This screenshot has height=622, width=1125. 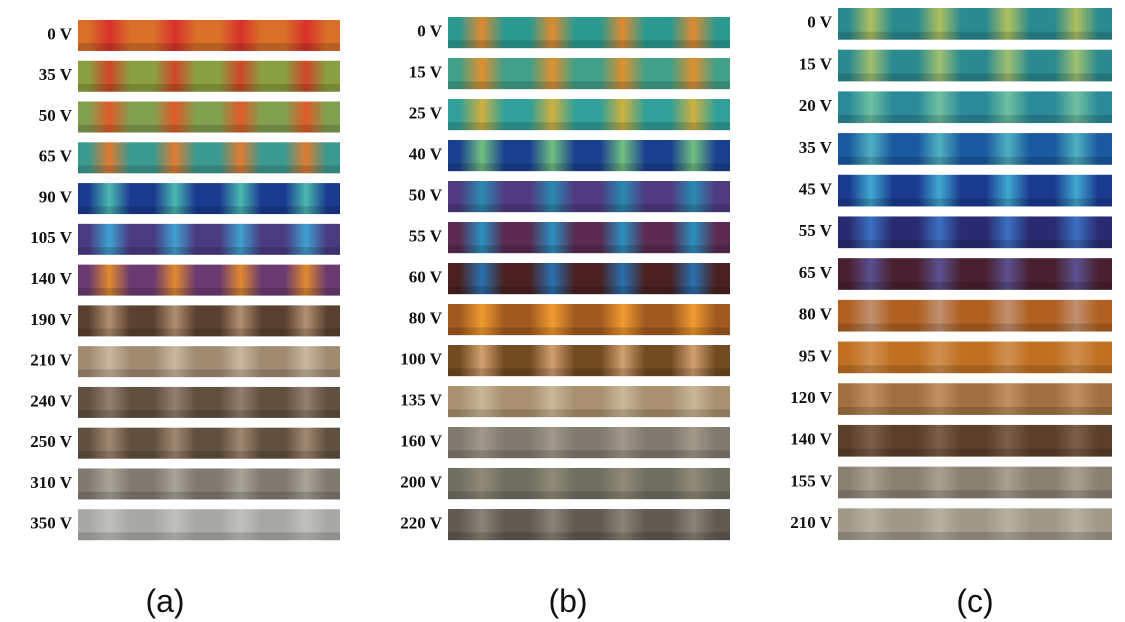 What do you see at coordinates (56, 196) in the screenshot?
I see `voltage-label: 90 V` at bounding box center [56, 196].